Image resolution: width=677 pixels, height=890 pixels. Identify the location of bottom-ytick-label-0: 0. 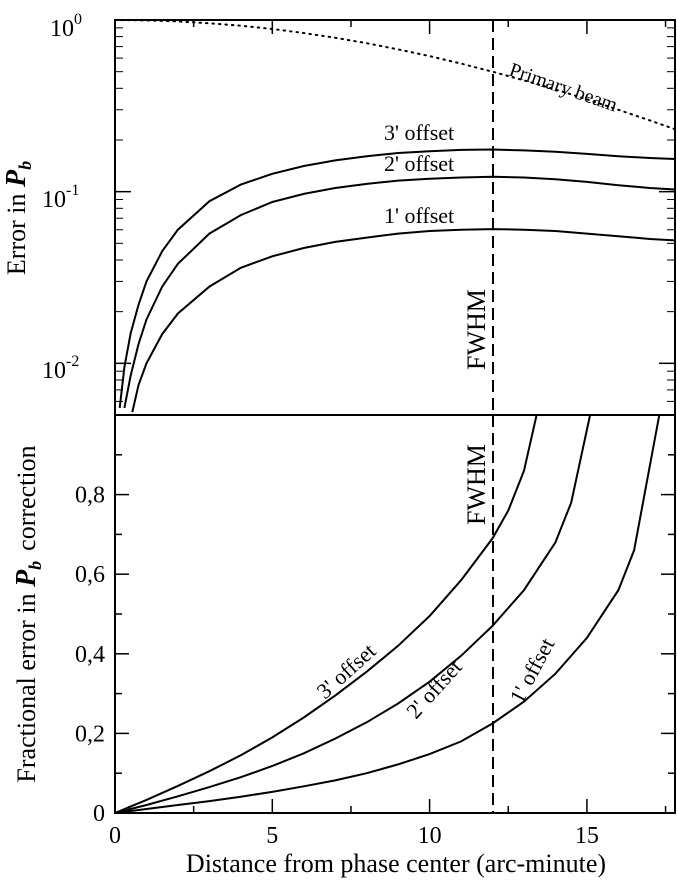
(99, 814).